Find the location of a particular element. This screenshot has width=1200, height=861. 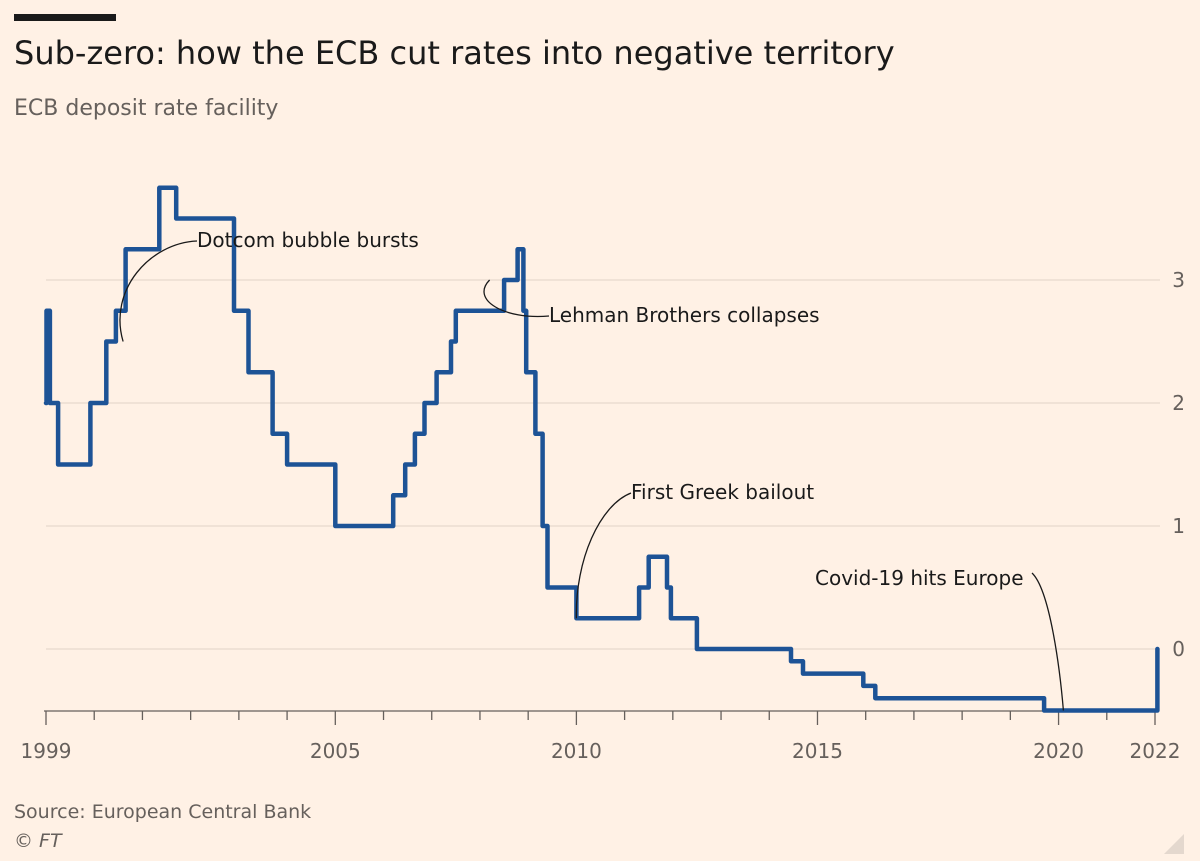

y-tick-label-3: 3 is located at coordinates (1178, 280).